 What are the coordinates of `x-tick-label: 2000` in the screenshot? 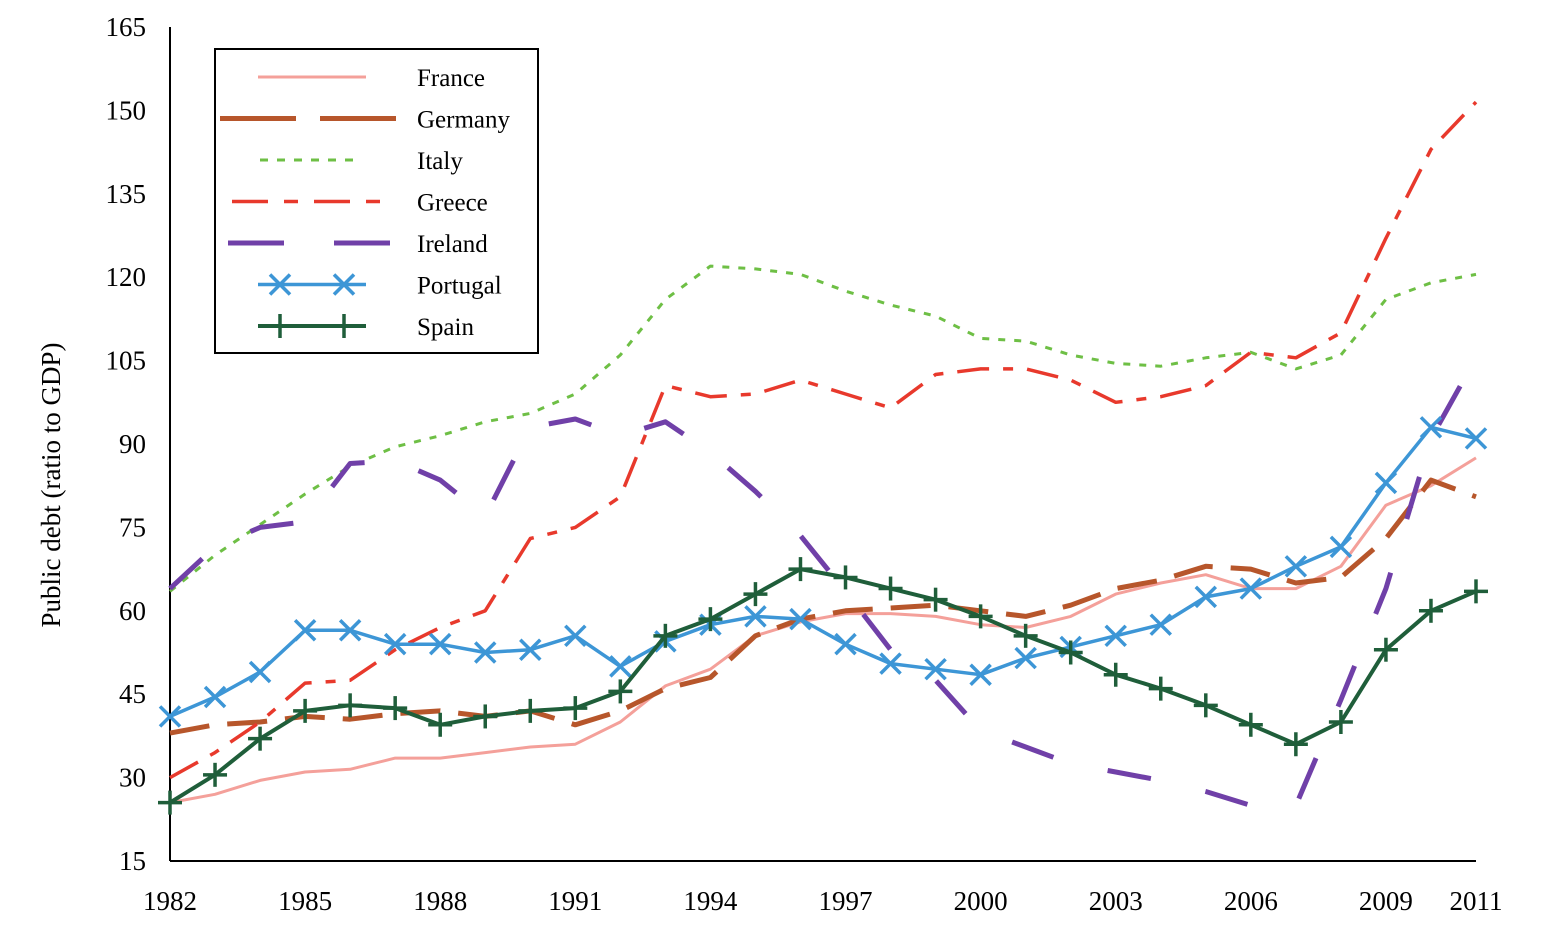 It's located at (981, 901).